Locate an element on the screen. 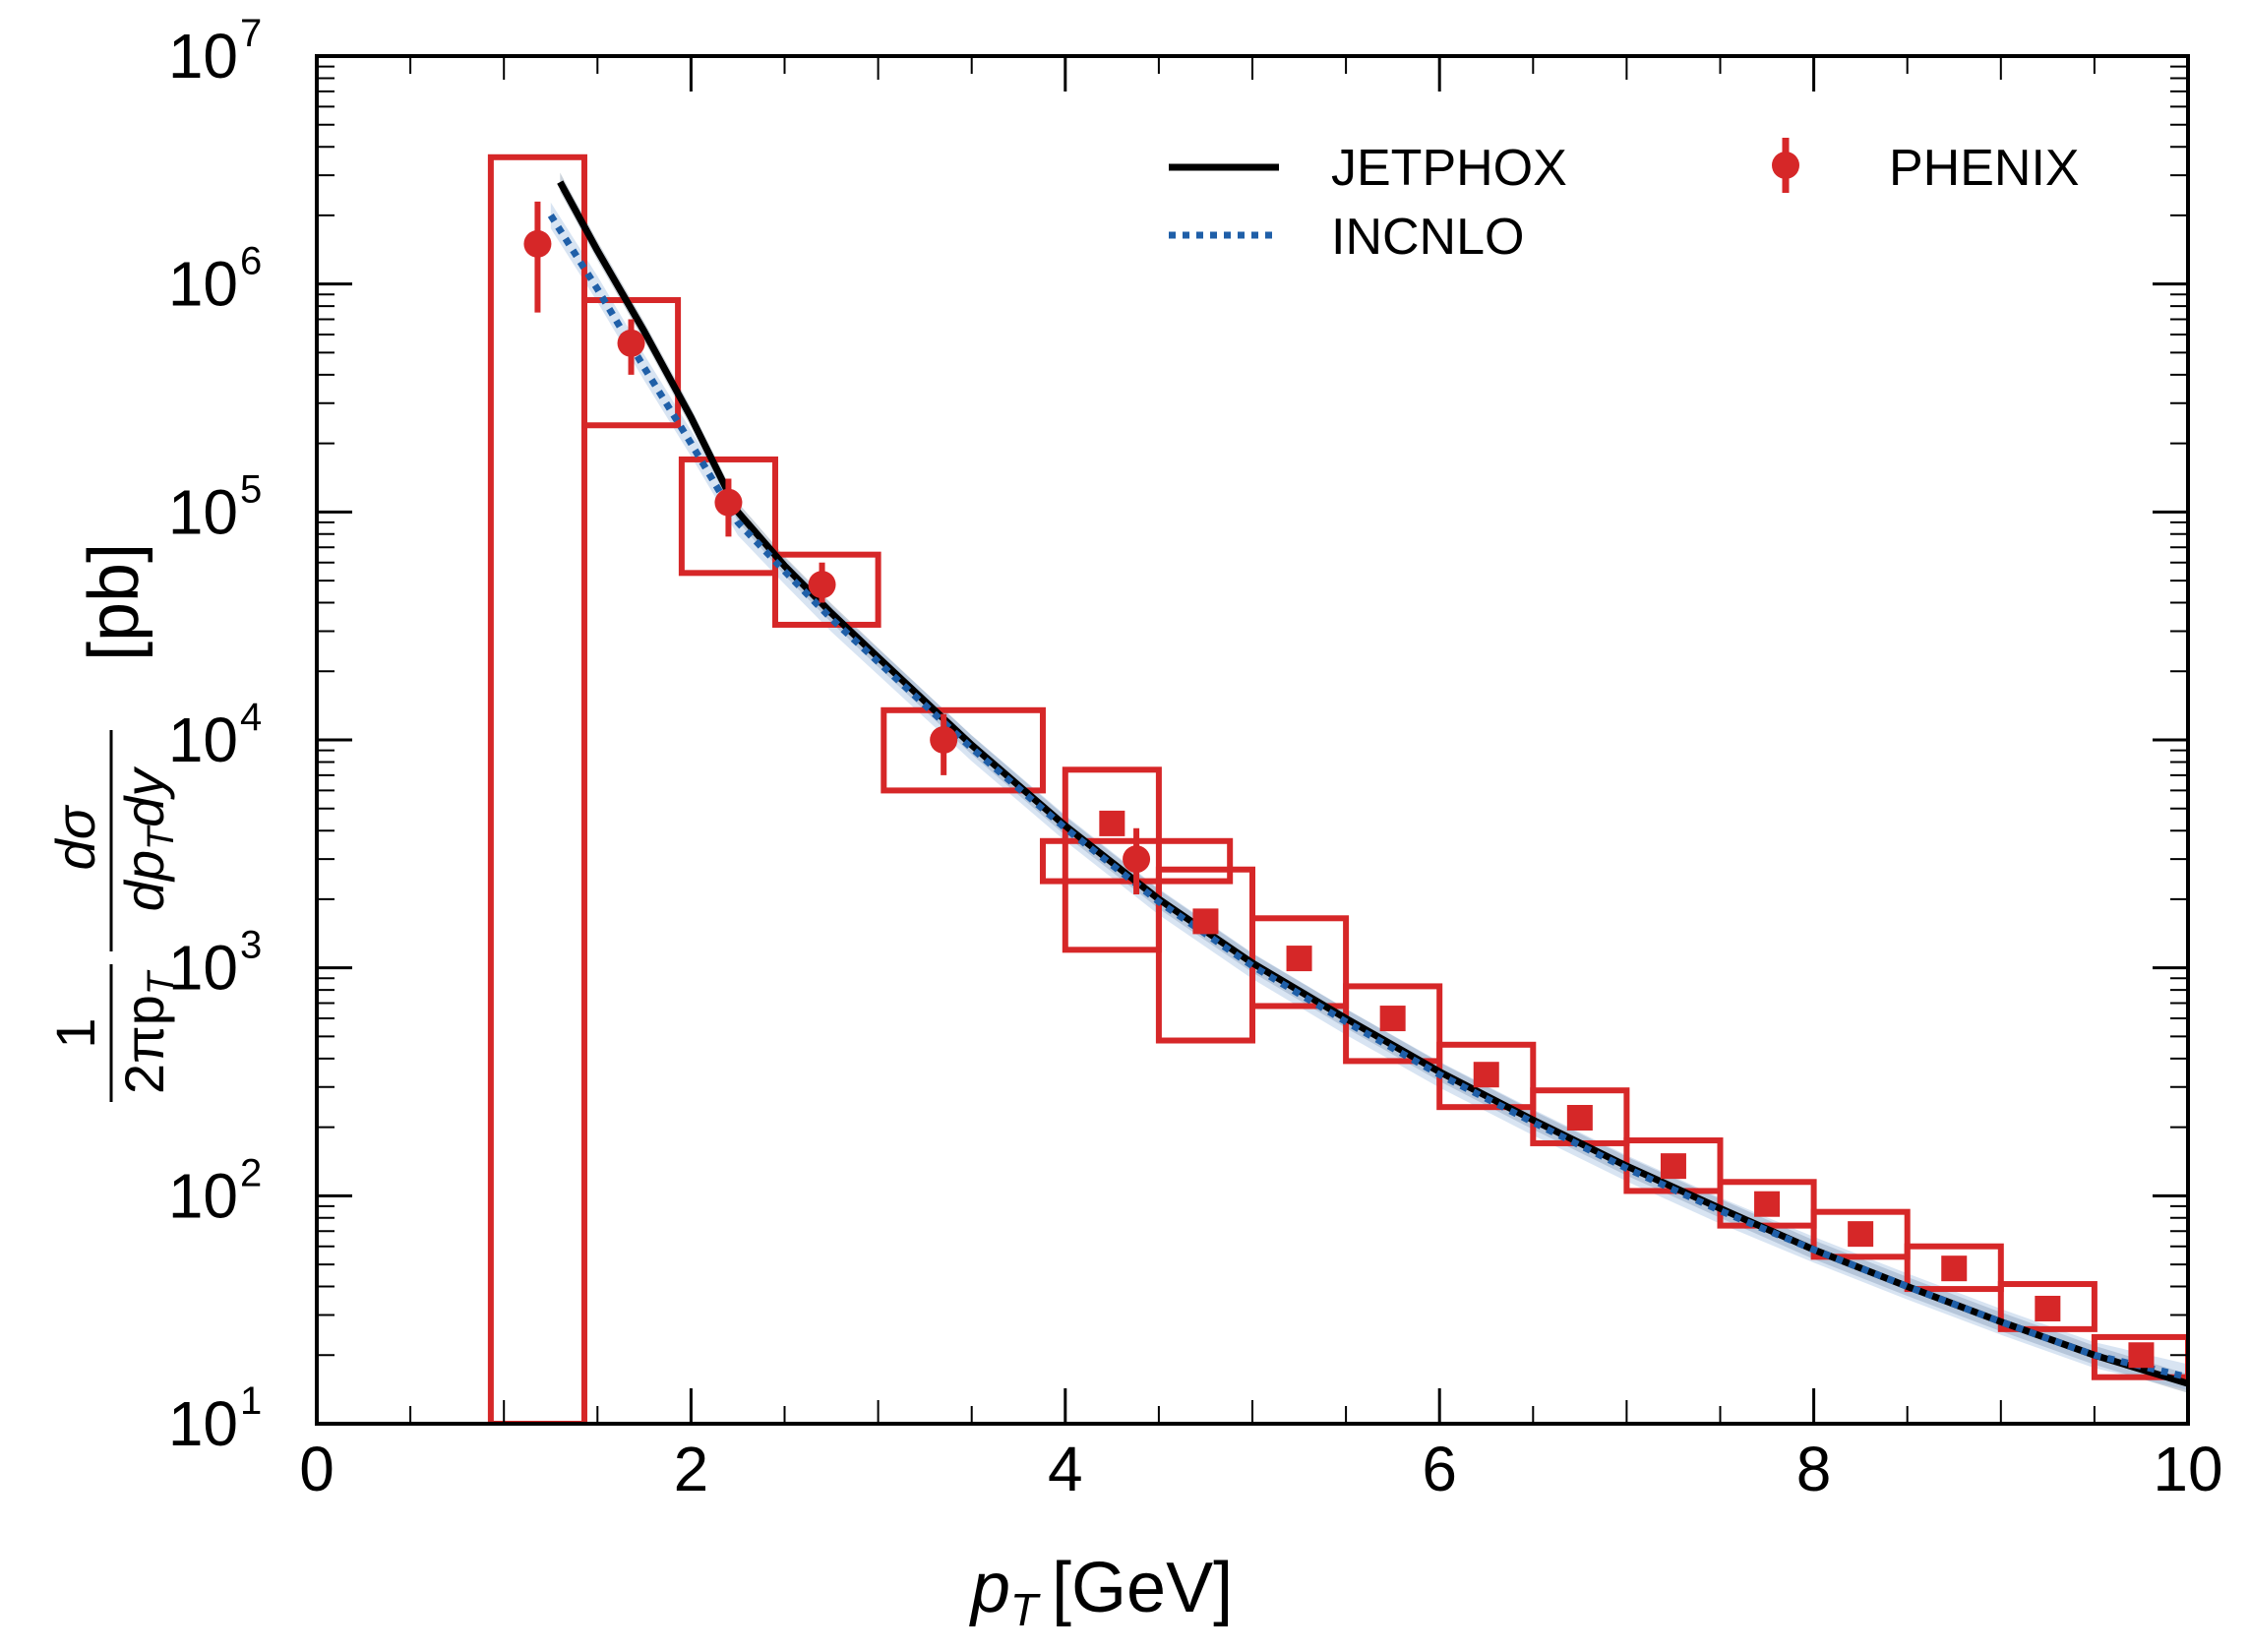  y-label-num: dσ is located at coordinates (75, 837).